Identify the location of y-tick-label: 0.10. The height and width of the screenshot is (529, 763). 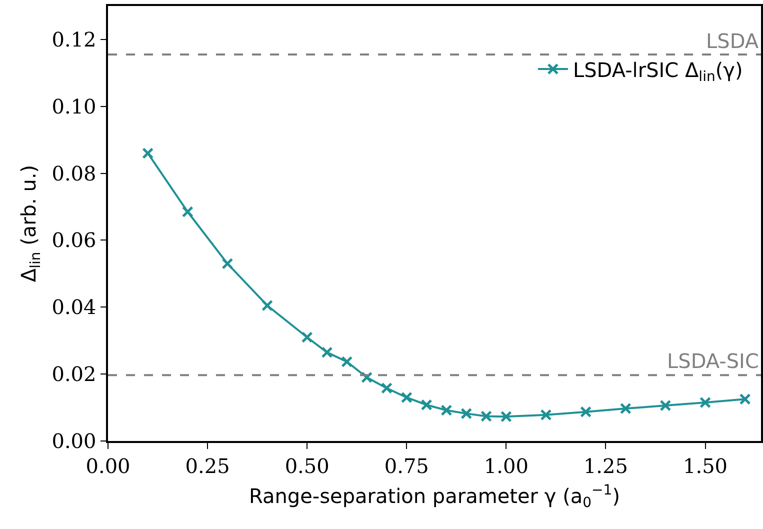
(74, 106).